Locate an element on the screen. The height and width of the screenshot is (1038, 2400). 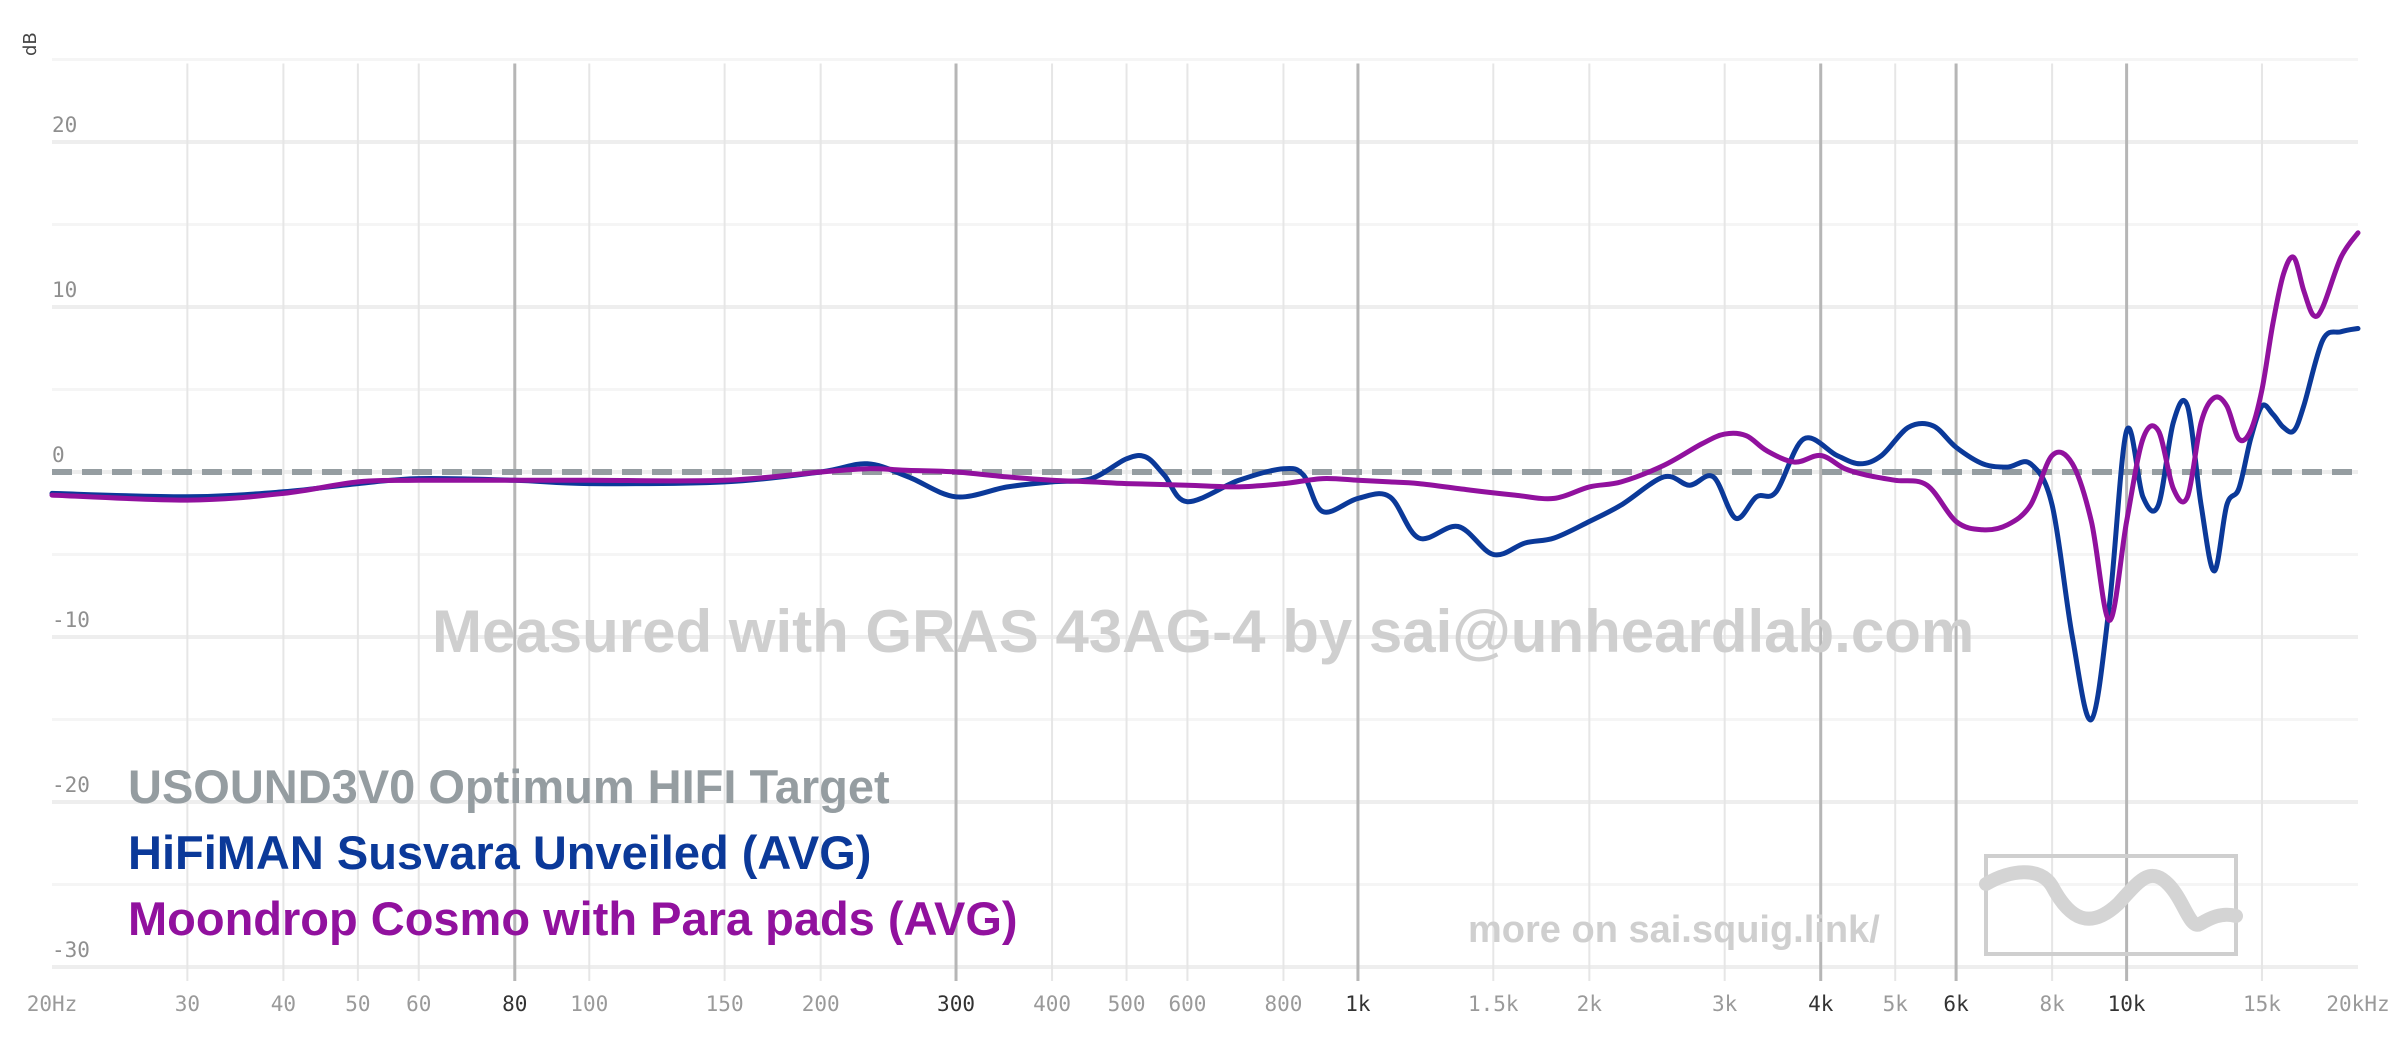
legend-entry-susvara: HiFiMAN Susvara Unveiled (AVG) is located at coordinates (499, 852).